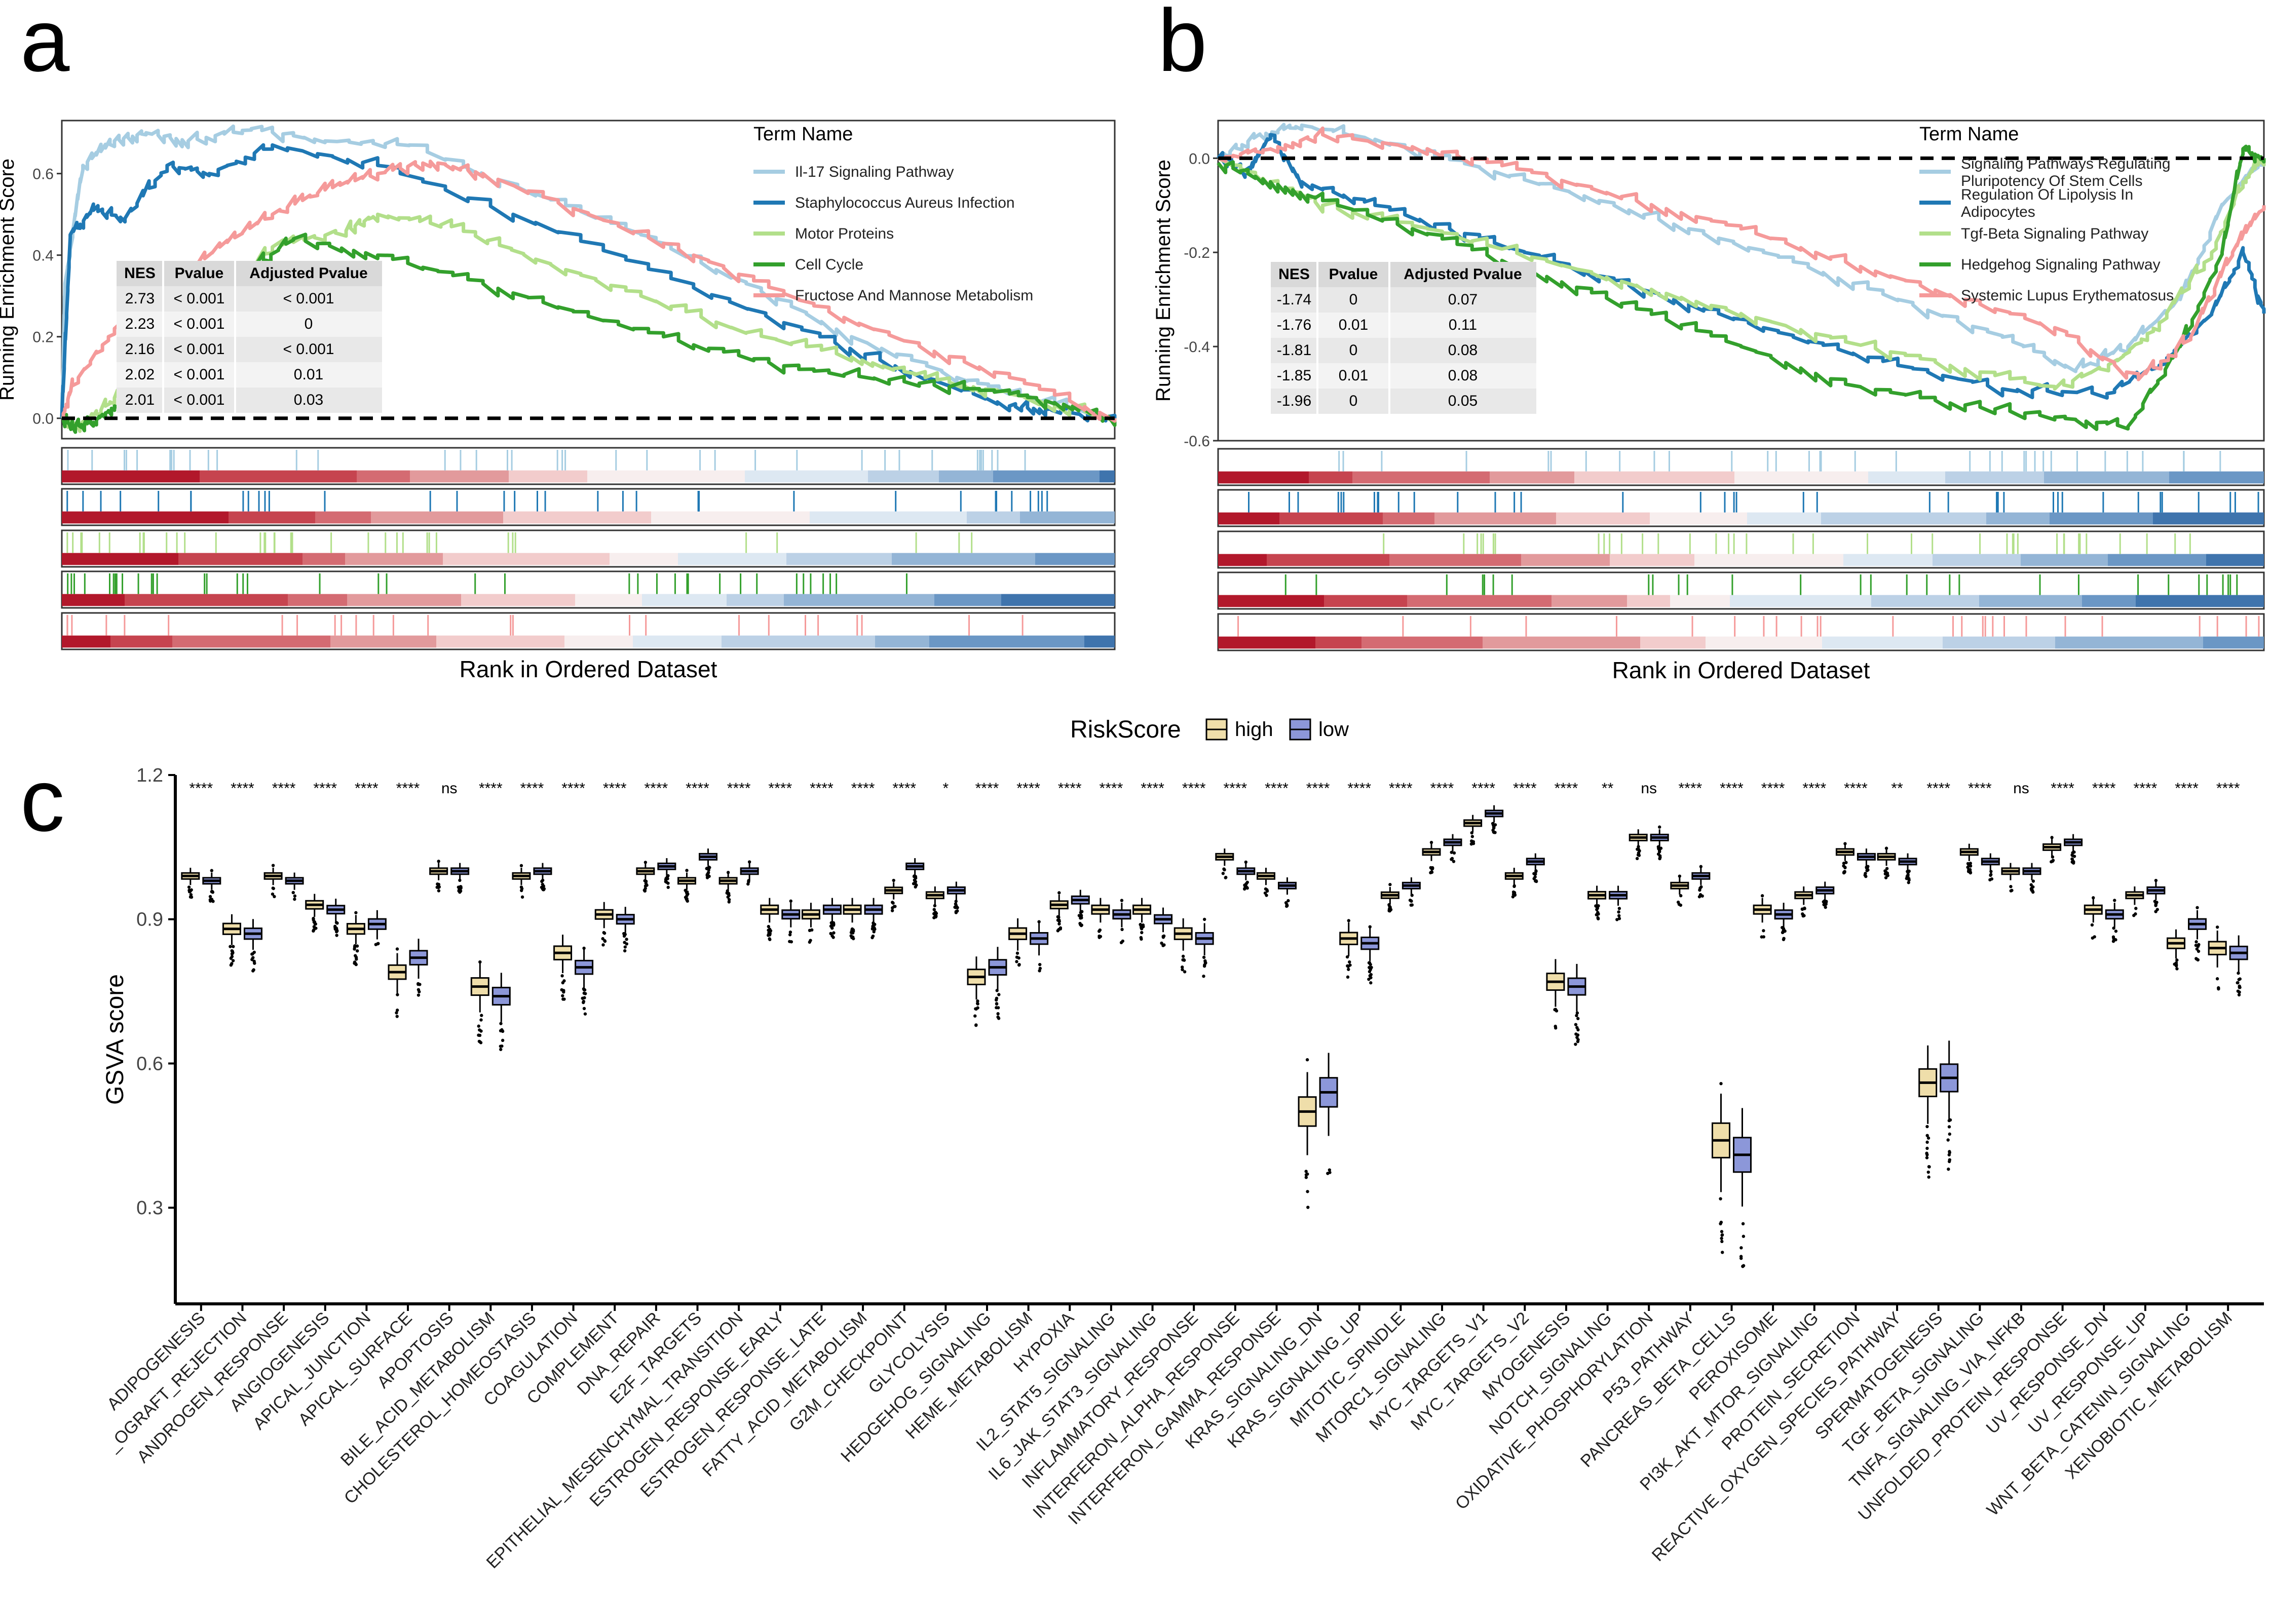 This screenshot has width=2271, height=1624. What do you see at coordinates (308, 400) in the screenshot?
I see `stats-table-cell: 0.03` at bounding box center [308, 400].